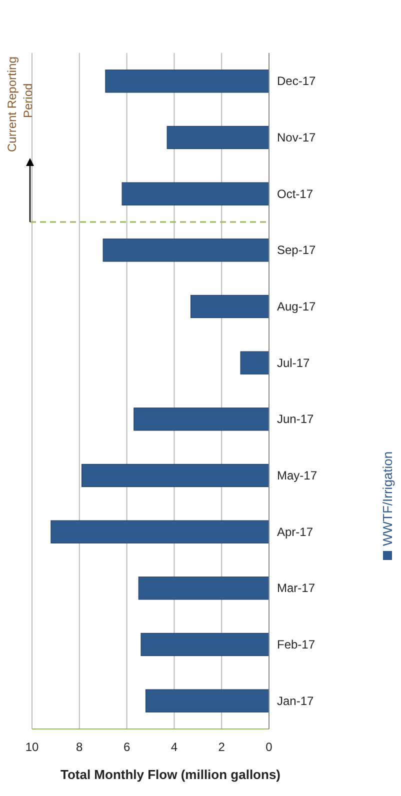  Describe the element at coordinates (170, 774) in the screenshot. I see `x-axis-title: Total Monthly Flow (million gallons)` at that location.